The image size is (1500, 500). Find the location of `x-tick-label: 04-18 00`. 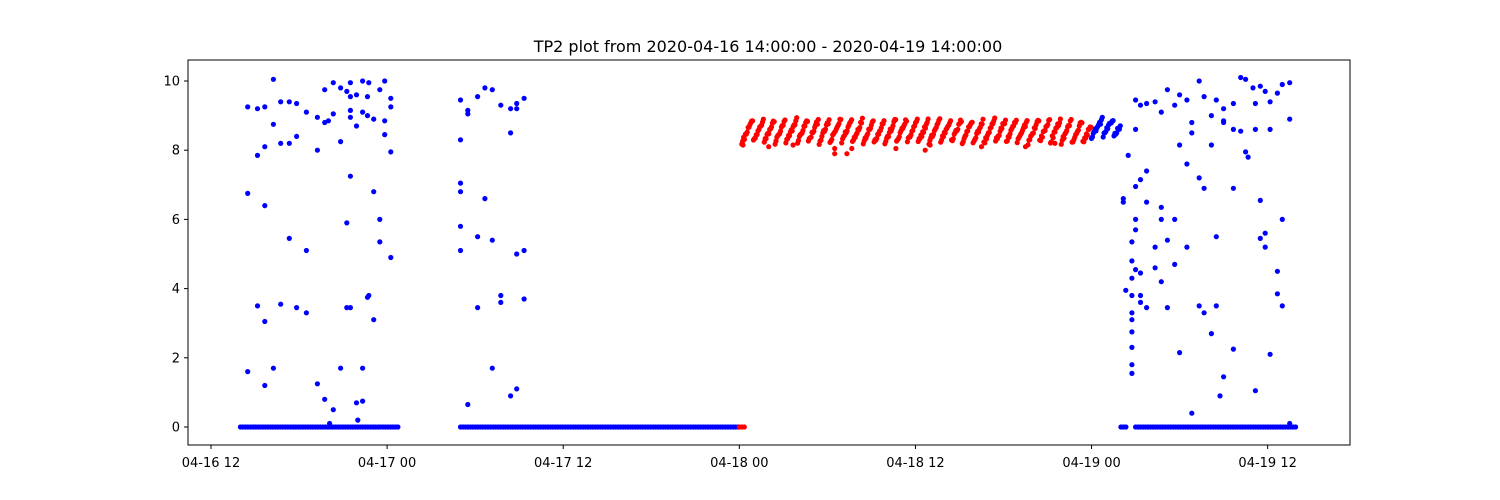

x-tick-label: 04-18 00 is located at coordinates (739, 463).